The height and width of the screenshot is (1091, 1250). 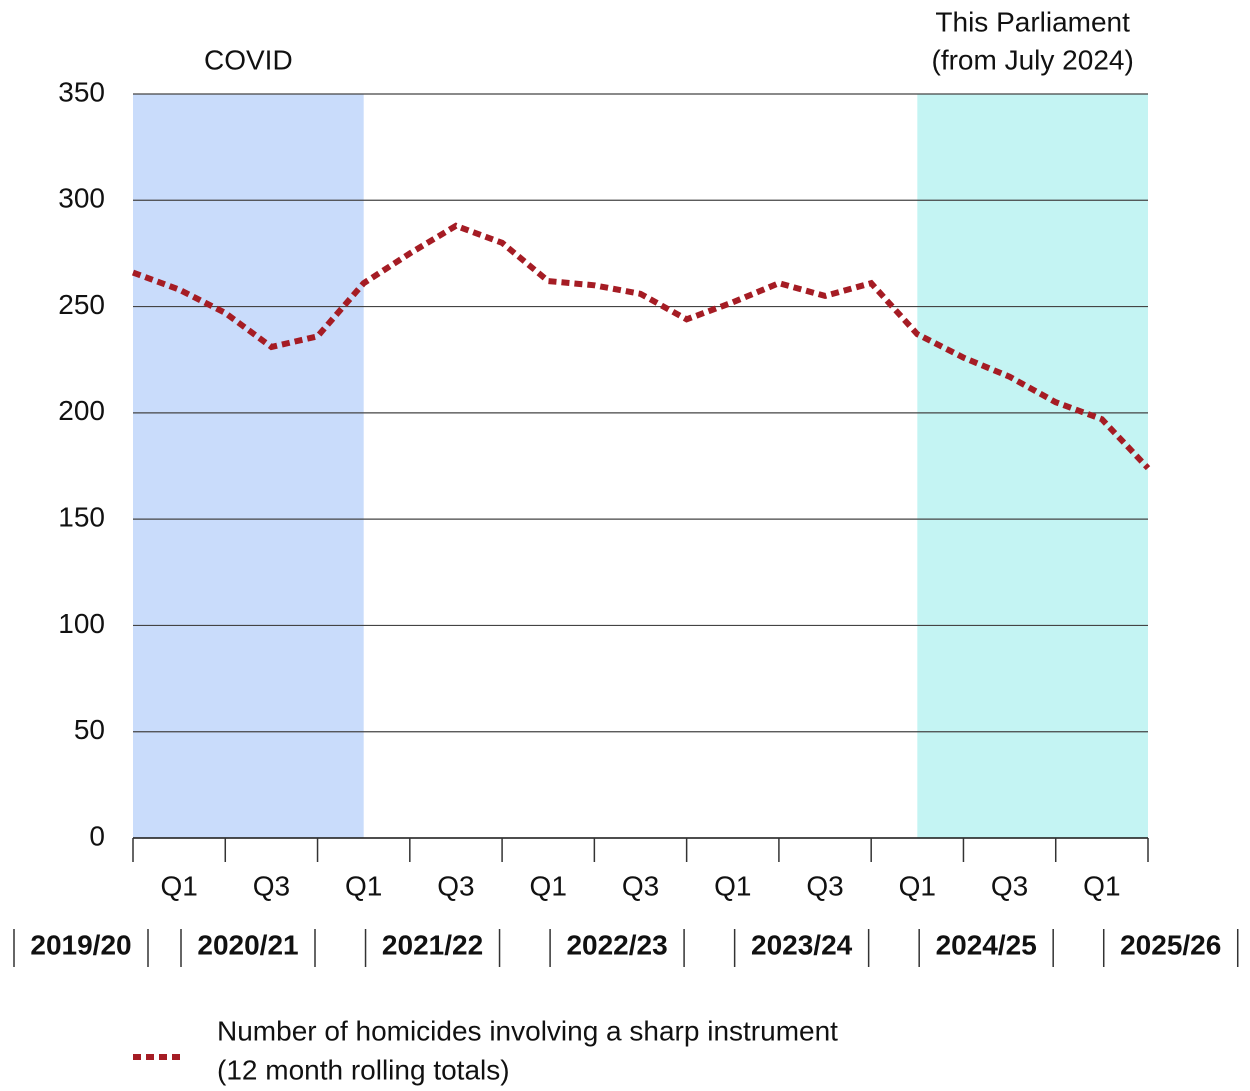 I want to click on y-tick-label: 250, so click(x=81, y=304).